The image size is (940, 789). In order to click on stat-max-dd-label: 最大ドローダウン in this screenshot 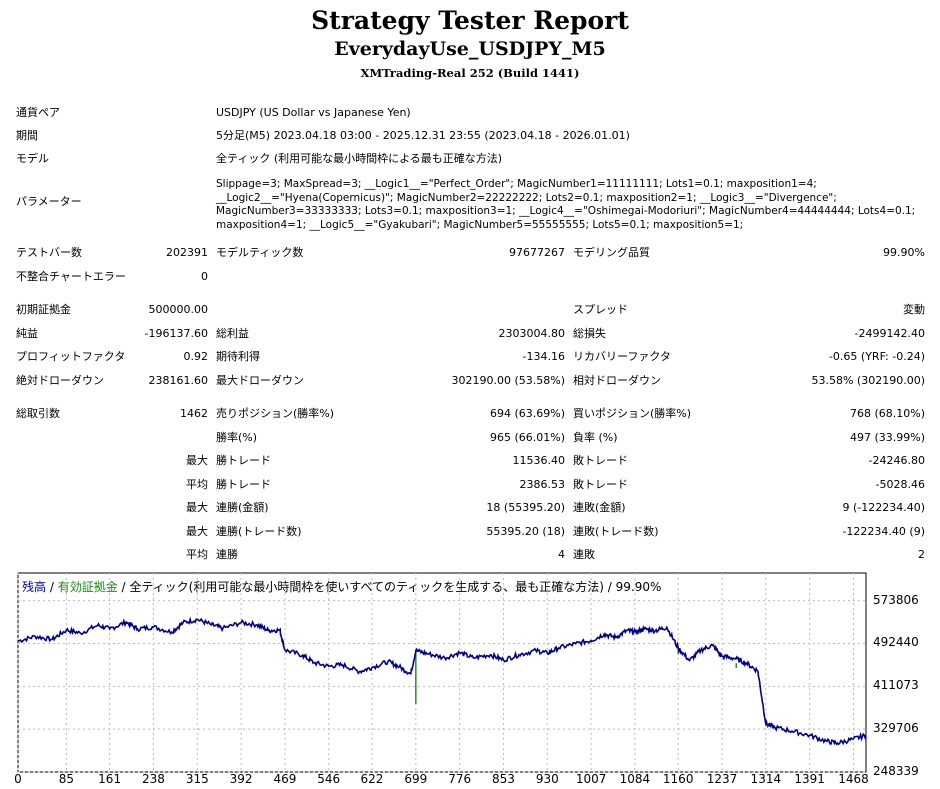, I will do `click(260, 380)`.